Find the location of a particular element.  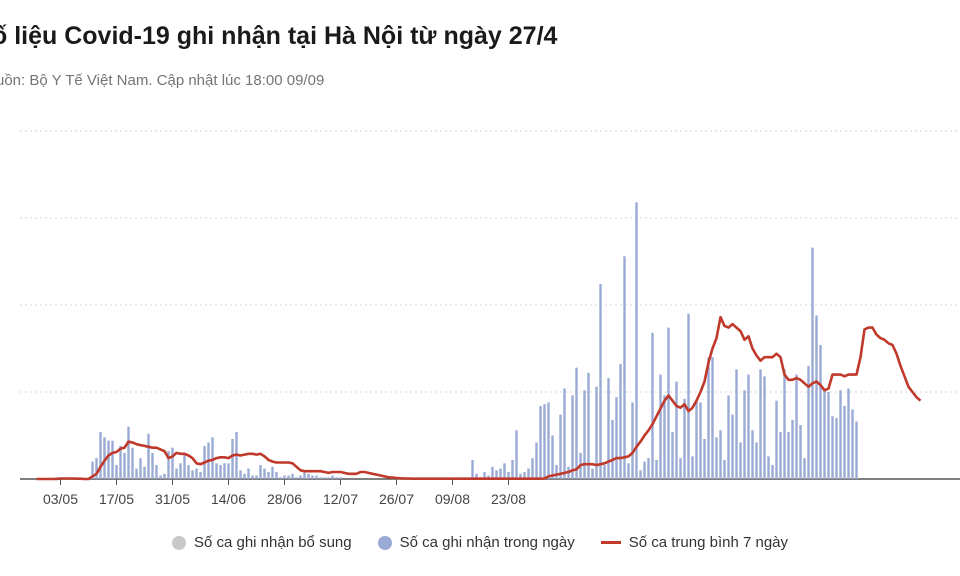

legend-item-daily: Số ca ghi nhận trong ngày is located at coordinates (476, 542).